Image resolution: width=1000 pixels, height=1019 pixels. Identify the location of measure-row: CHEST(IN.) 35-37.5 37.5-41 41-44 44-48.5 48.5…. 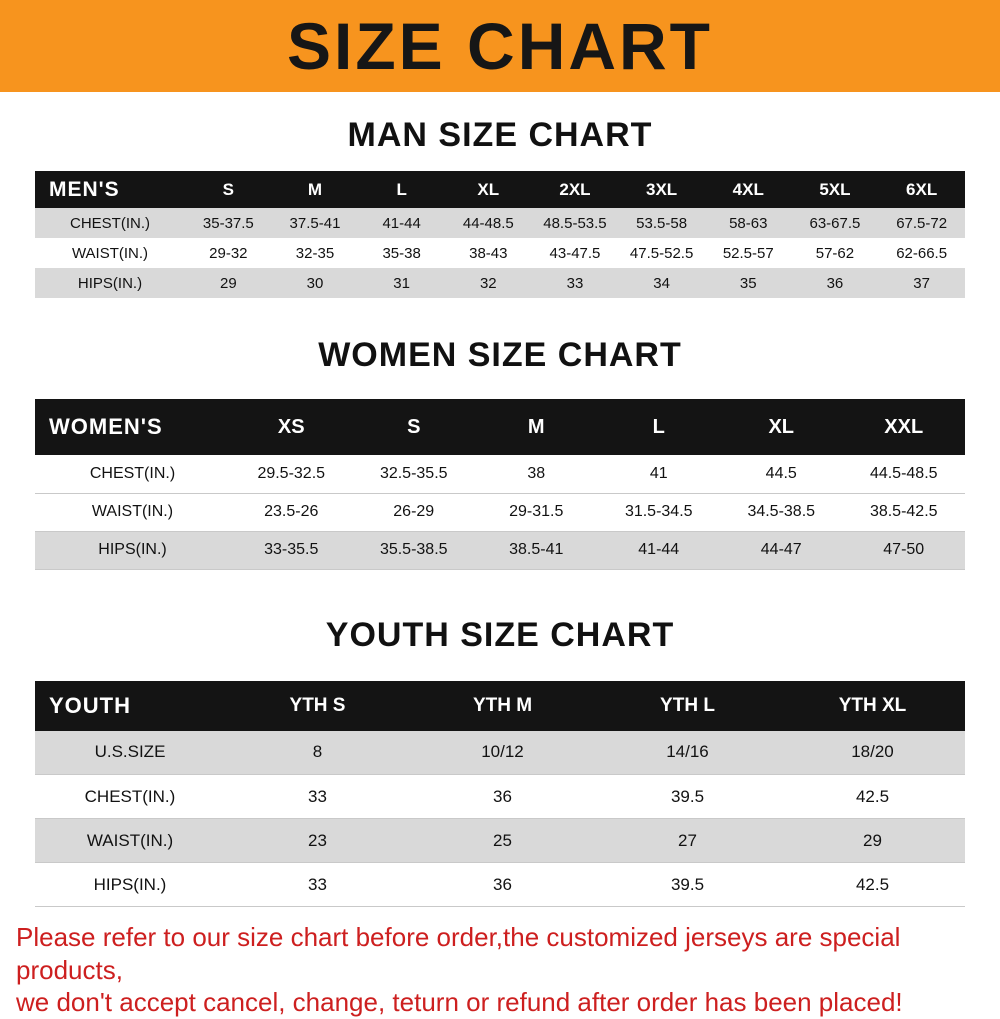
(500, 223).